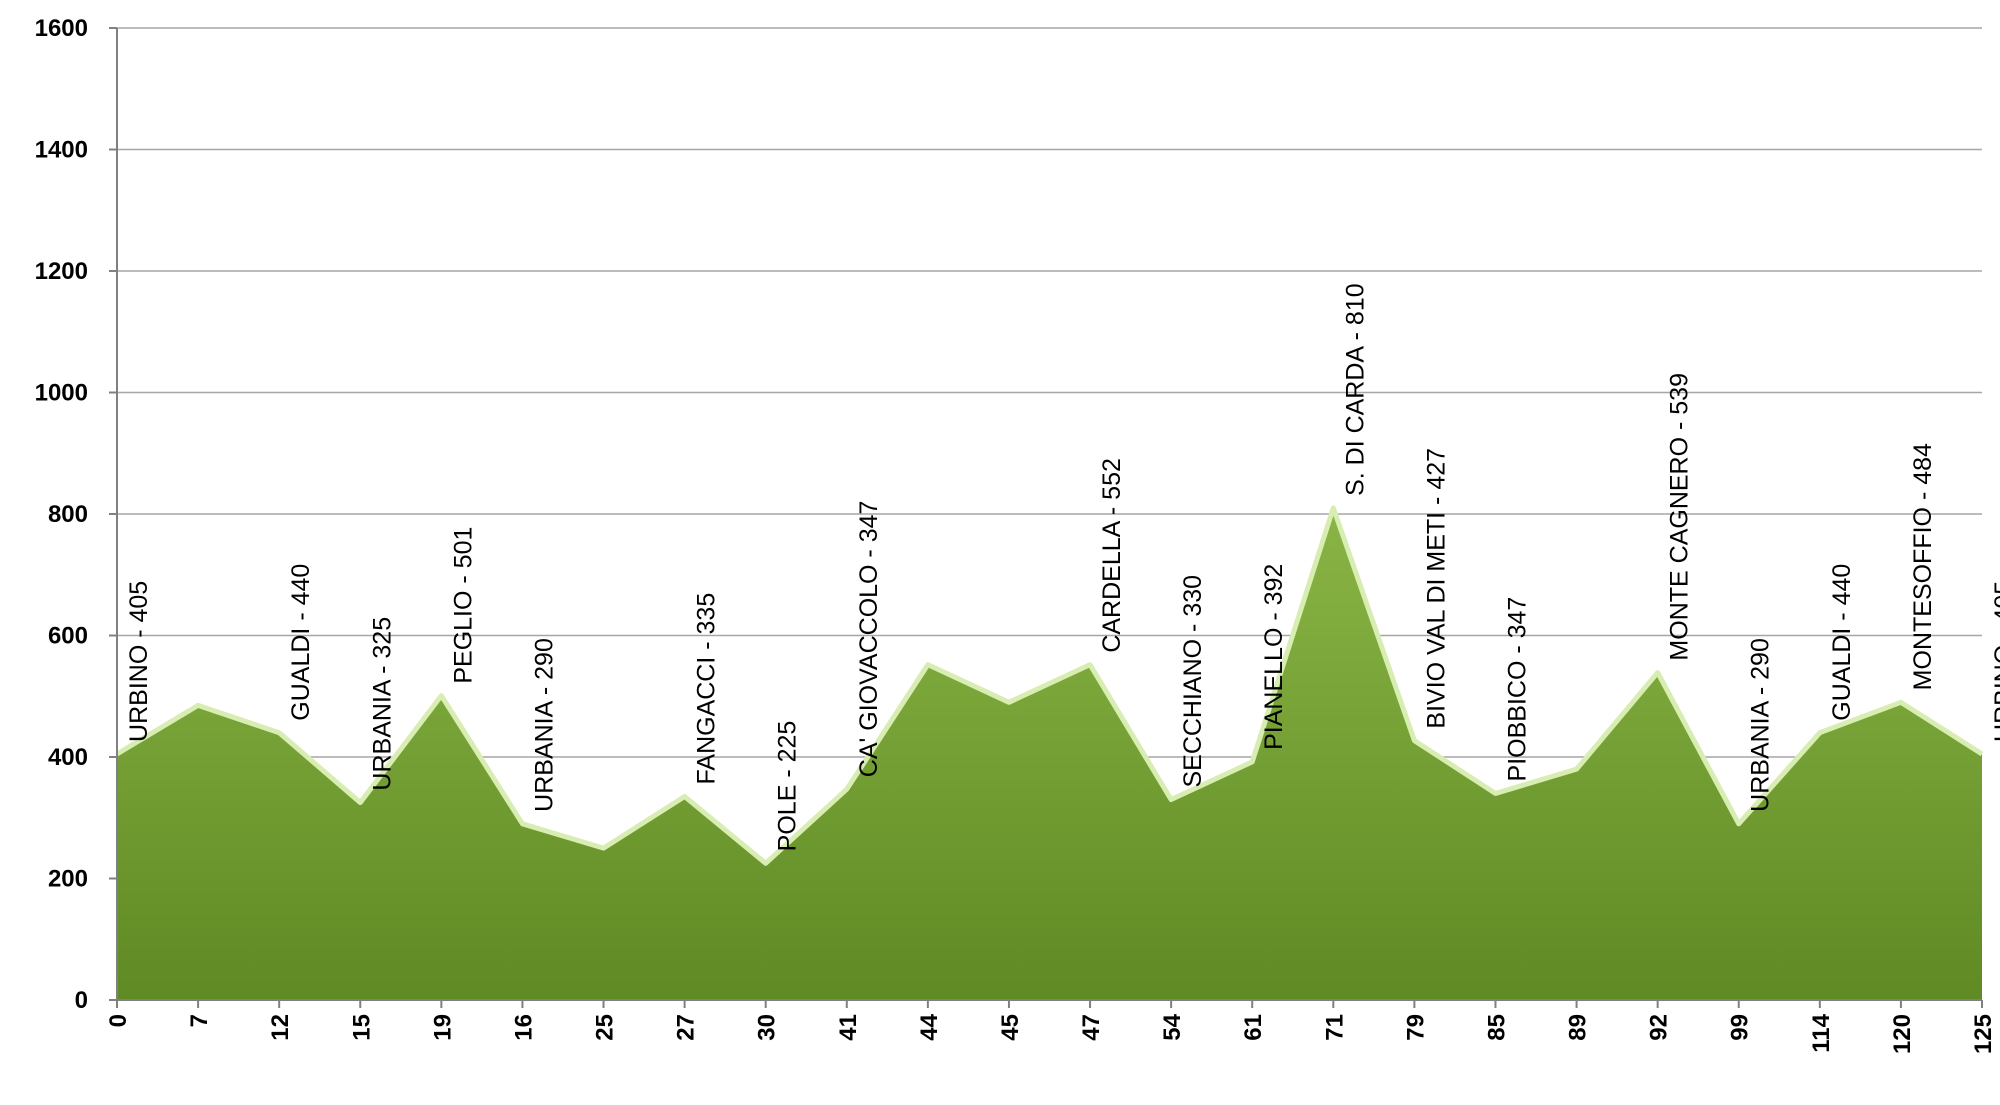  I want to click on point-label: PEGLIO - 501, so click(463, 605).